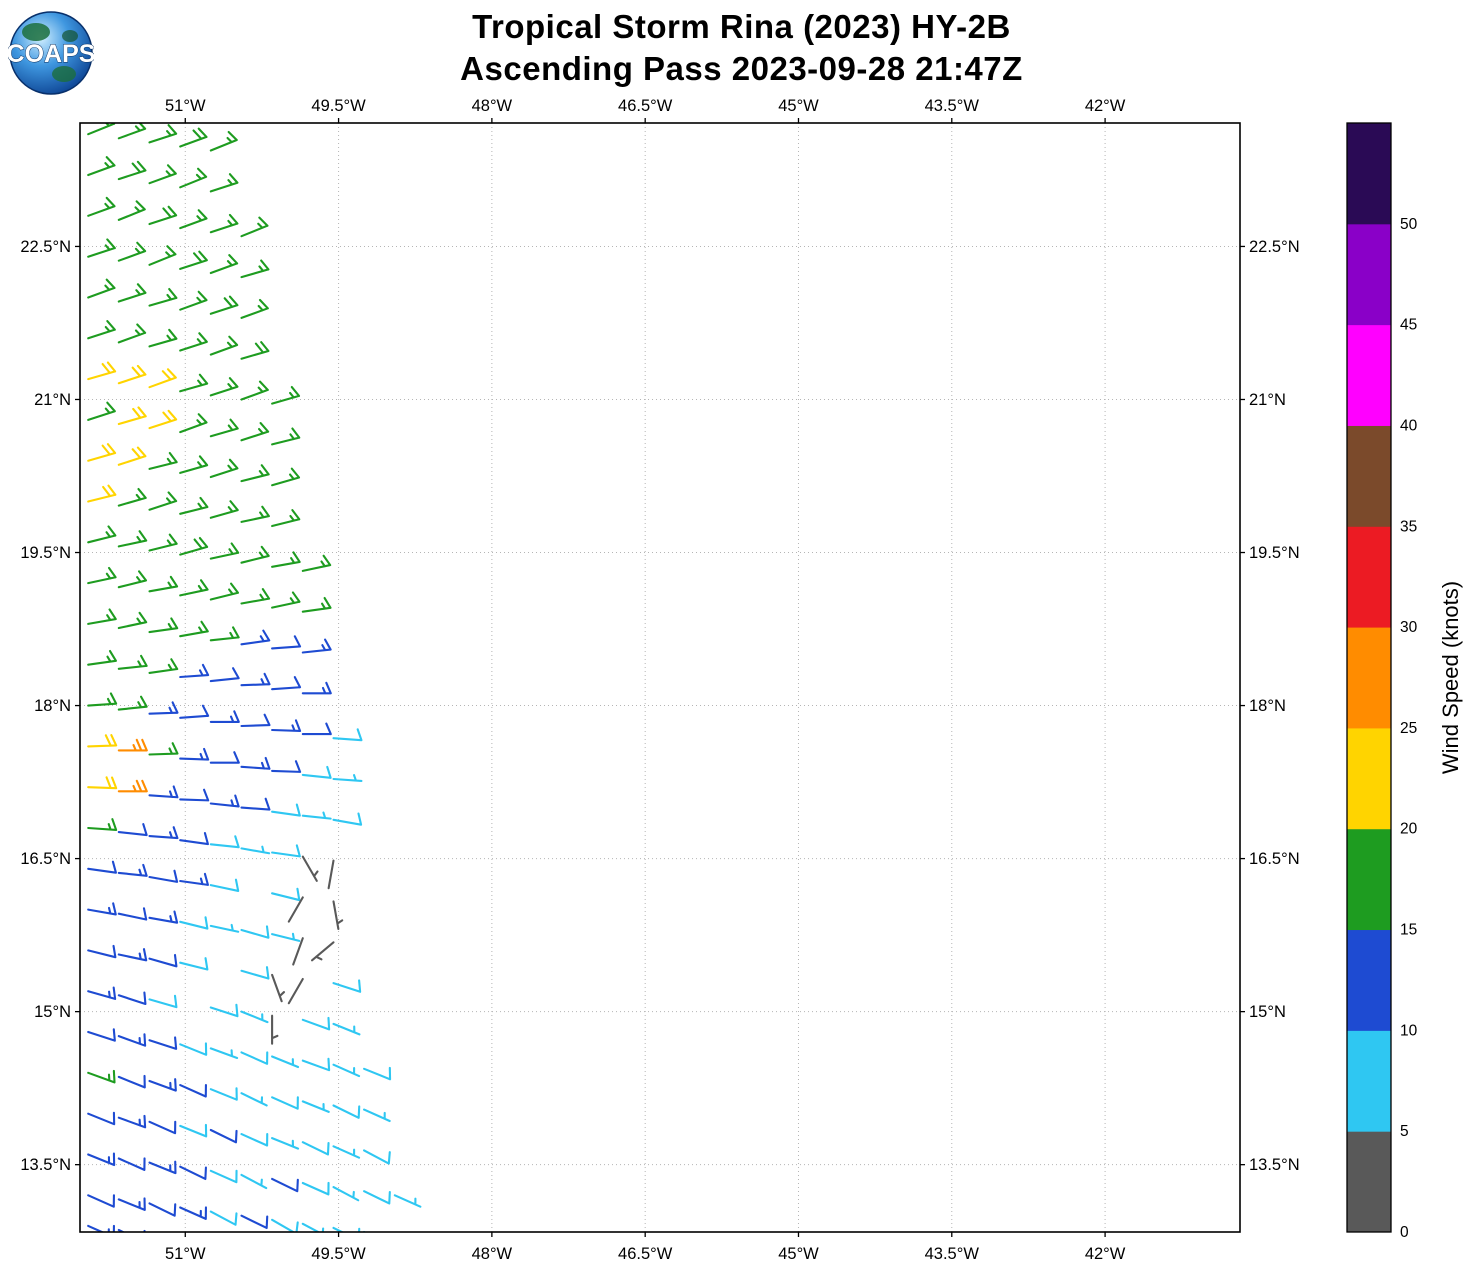  I want to click on colorbar-tick-label: 0, so click(1404, 1232).